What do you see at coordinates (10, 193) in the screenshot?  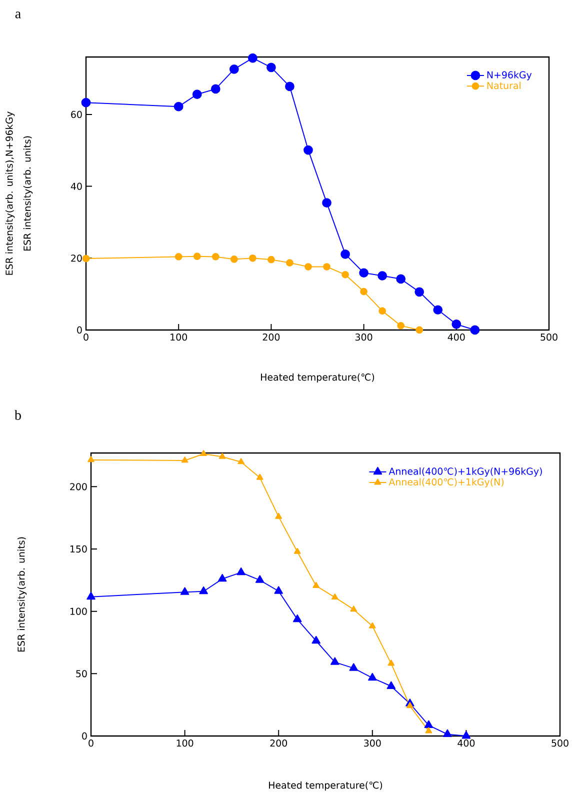 I see `text: ESR intensity(arb. units),N+96kGy` at bounding box center [10, 193].